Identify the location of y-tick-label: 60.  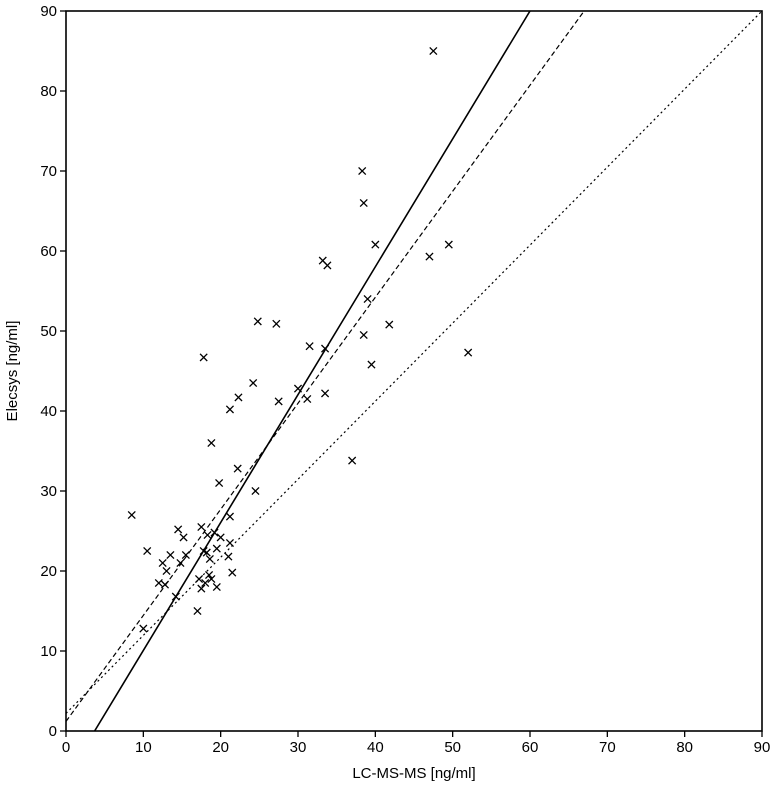
(48, 251).